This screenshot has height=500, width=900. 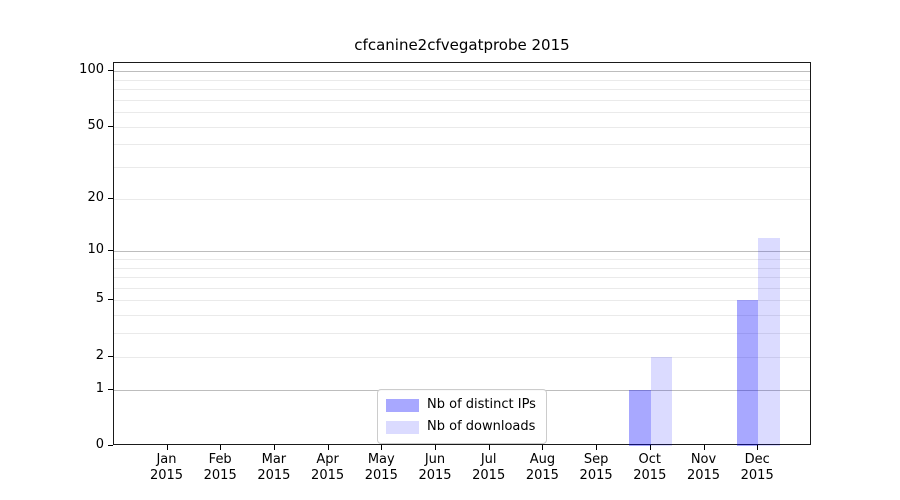 What do you see at coordinates (381, 459) in the screenshot?
I see `x-tick-month: May` at bounding box center [381, 459].